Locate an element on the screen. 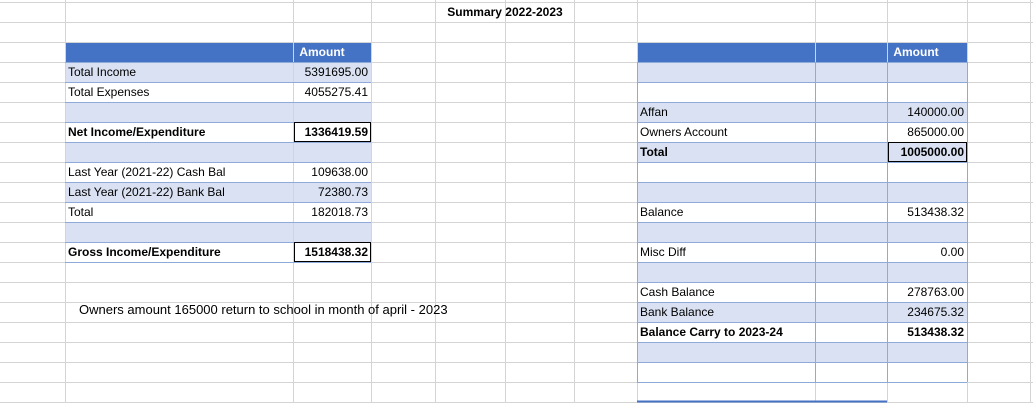 The image size is (1033, 403). row-net-income-value: 1336419.59 is located at coordinates (336, 132).